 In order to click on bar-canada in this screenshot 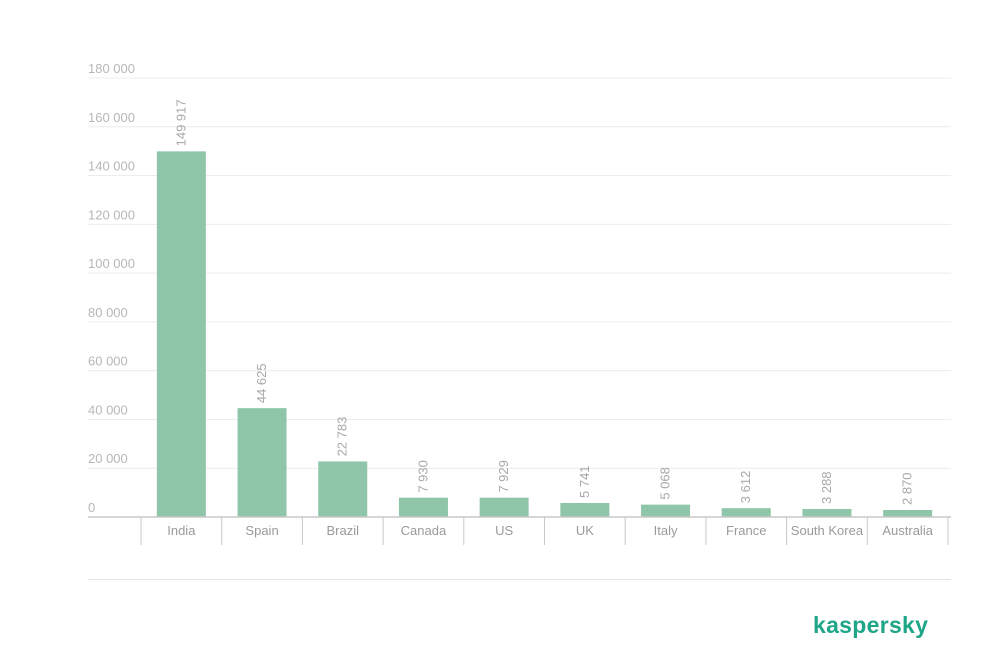, I will do `click(423, 507)`.